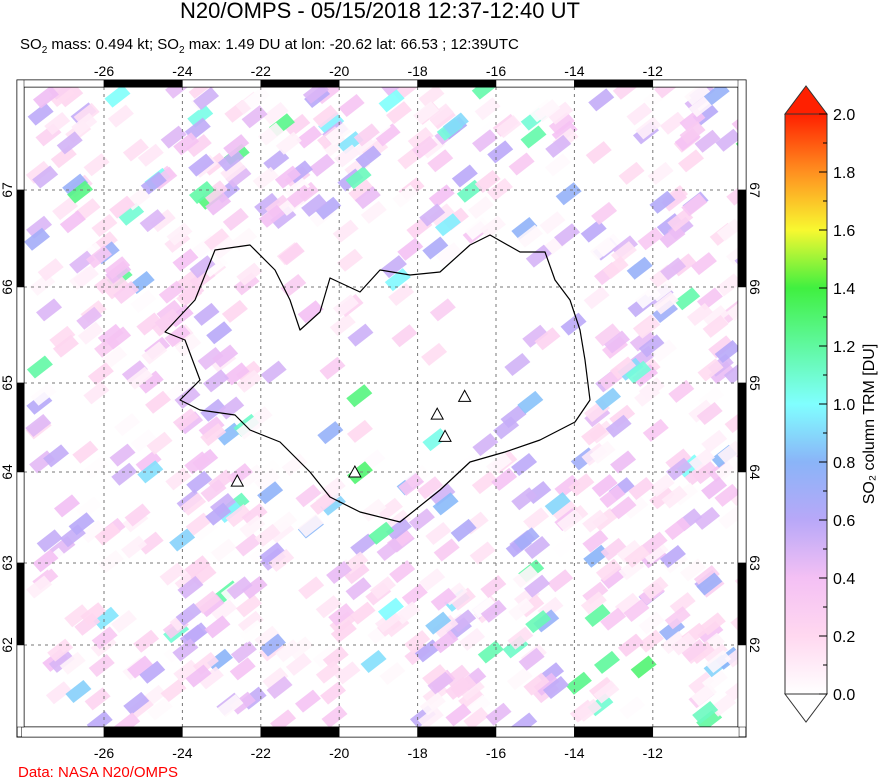  Describe the element at coordinates (844, 579) in the screenshot. I see `colorbar-tick-label: 0.4` at that location.